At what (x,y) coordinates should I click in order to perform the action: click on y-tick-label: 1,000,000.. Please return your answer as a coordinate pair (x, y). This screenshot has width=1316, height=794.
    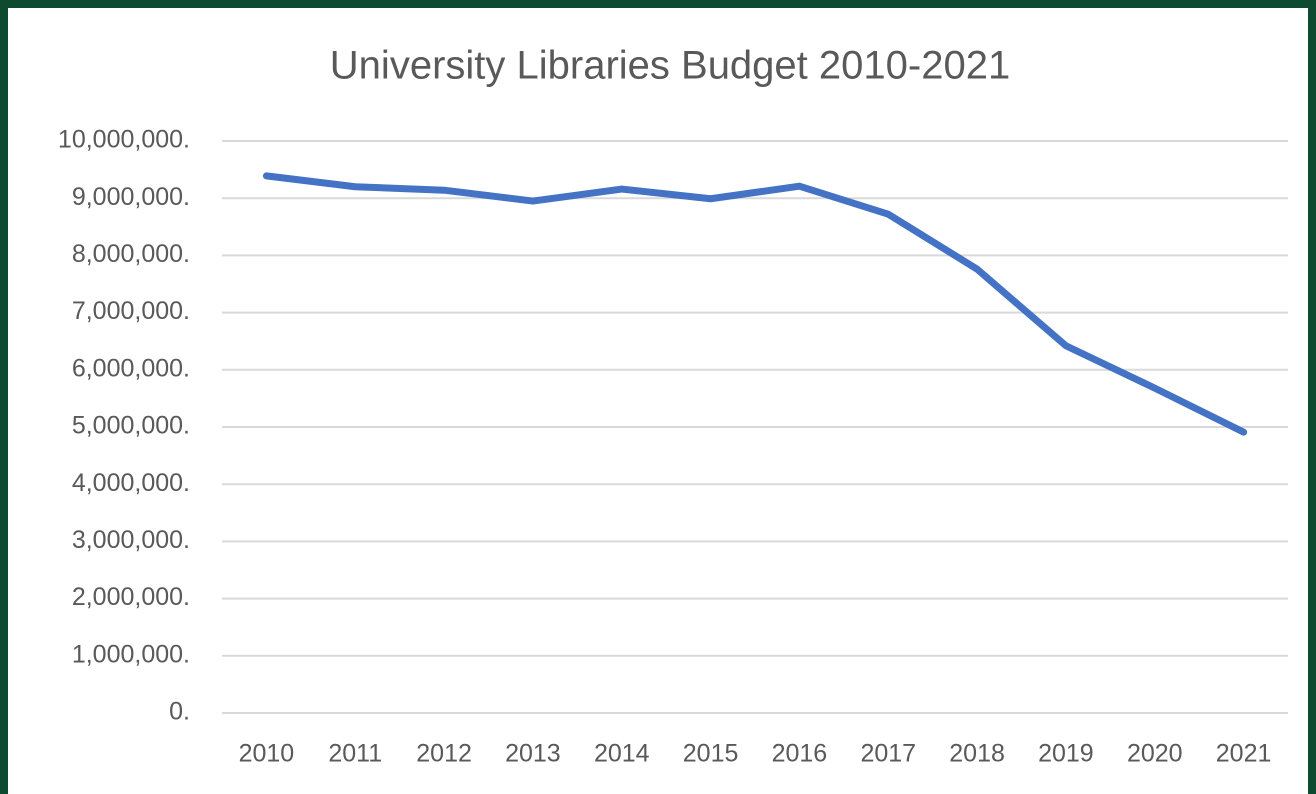
    Looking at the image, I should click on (131, 654).